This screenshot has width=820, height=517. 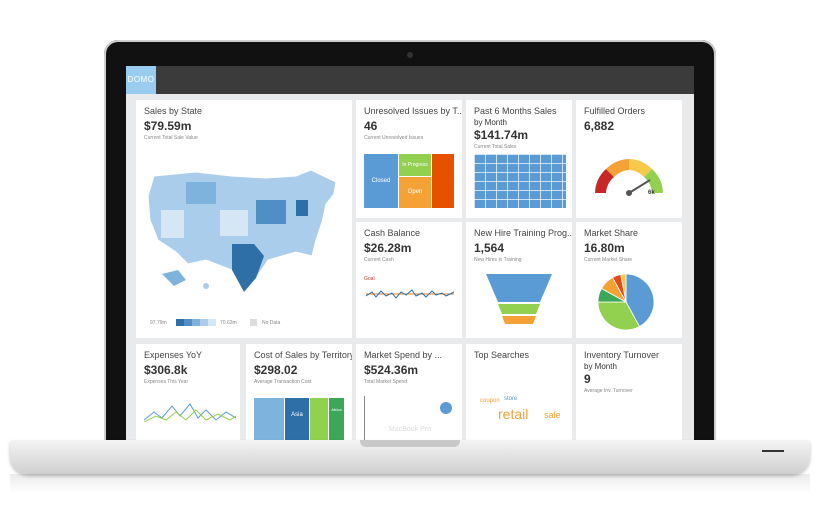 What do you see at coordinates (611, 233) in the screenshot?
I see `card-title: Market Share` at bounding box center [611, 233].